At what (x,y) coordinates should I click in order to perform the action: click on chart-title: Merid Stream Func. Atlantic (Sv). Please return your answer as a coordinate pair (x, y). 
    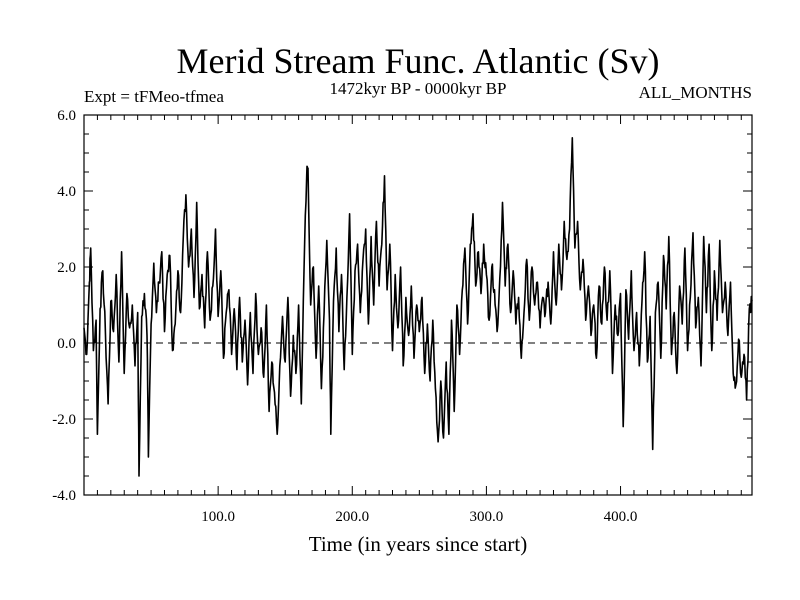
    Looking at the image, I should click on (418, 61).